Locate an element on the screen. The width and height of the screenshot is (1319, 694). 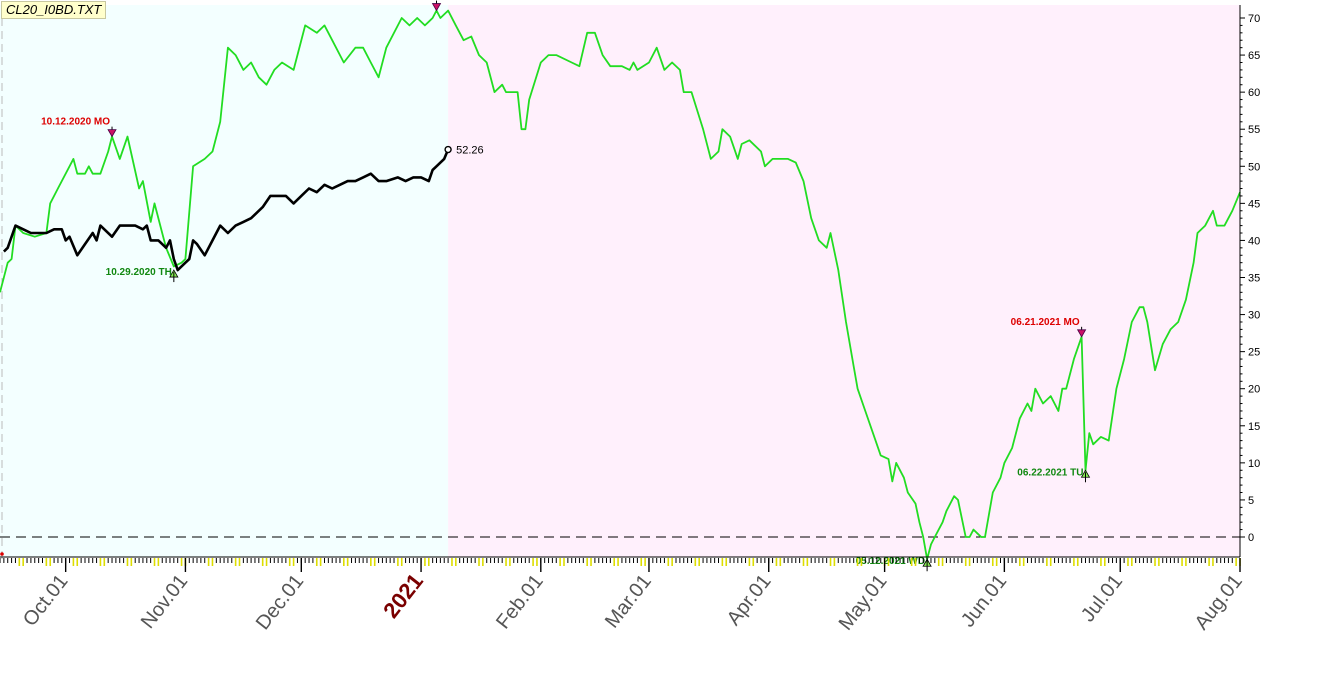
y-tick-label: 50 is located at coordinates (1254, 167).